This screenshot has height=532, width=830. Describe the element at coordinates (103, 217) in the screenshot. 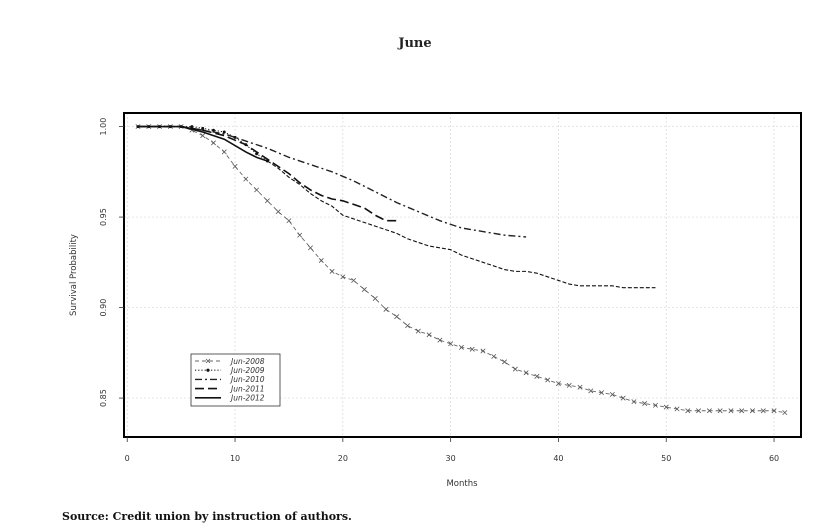

I see `y-tick-label: 0.95` at that location.